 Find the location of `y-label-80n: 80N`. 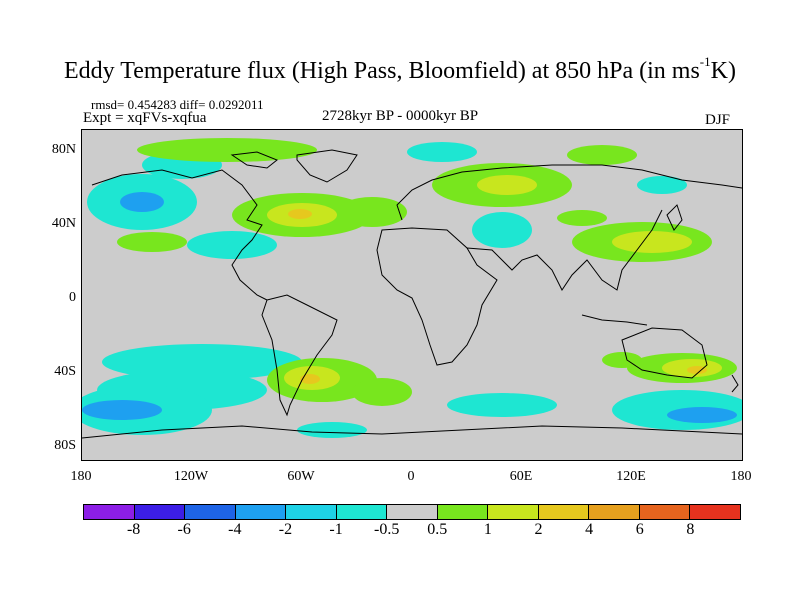

y-label-80n: 80N is located at coordinates (63, 149).